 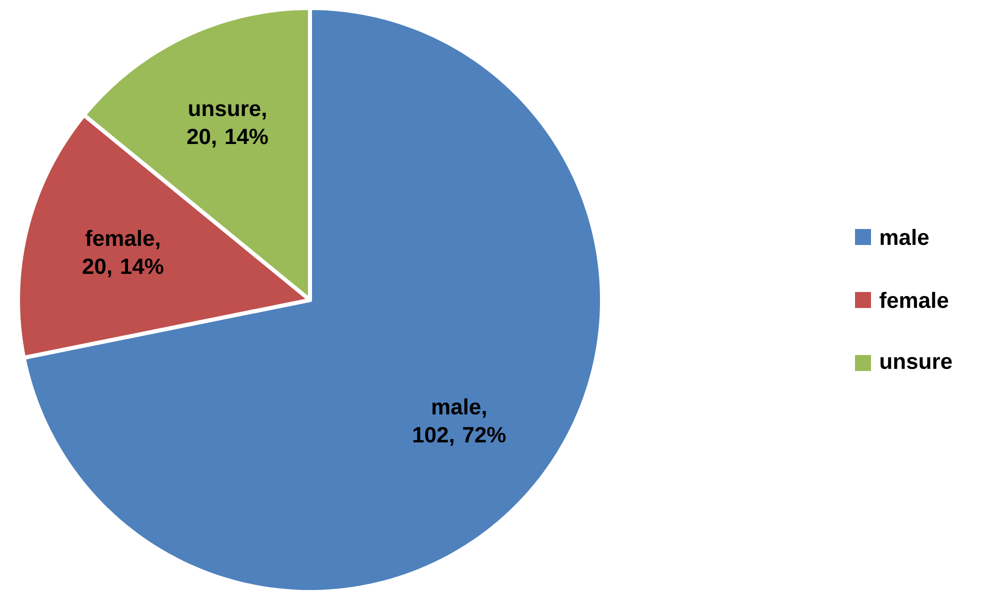 What do you see at coordinates (123, 254) in the screenshot?
I see `data-label: female, 20, 14%` at bounding box center [123, 254].